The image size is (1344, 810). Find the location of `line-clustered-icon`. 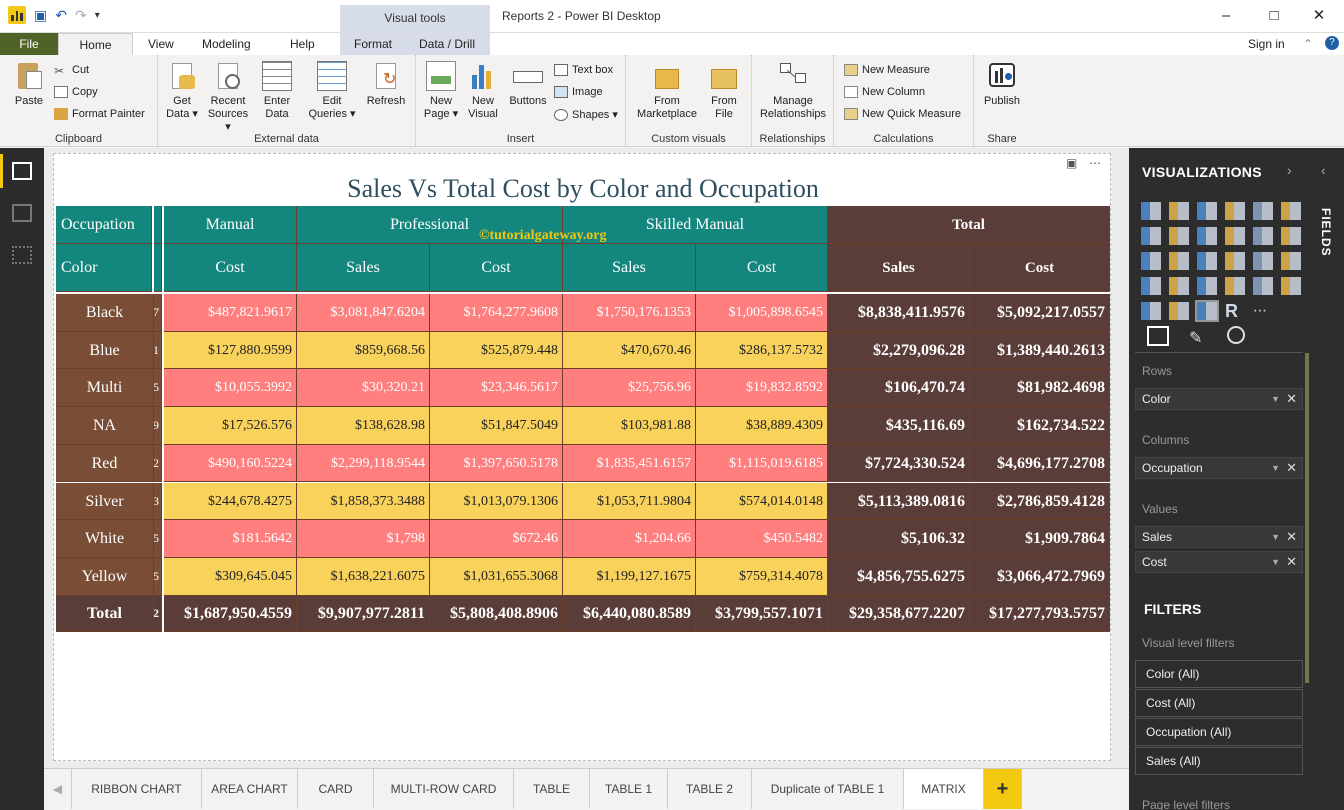

line-clustered-icon is located at coordinates (1263, 236).